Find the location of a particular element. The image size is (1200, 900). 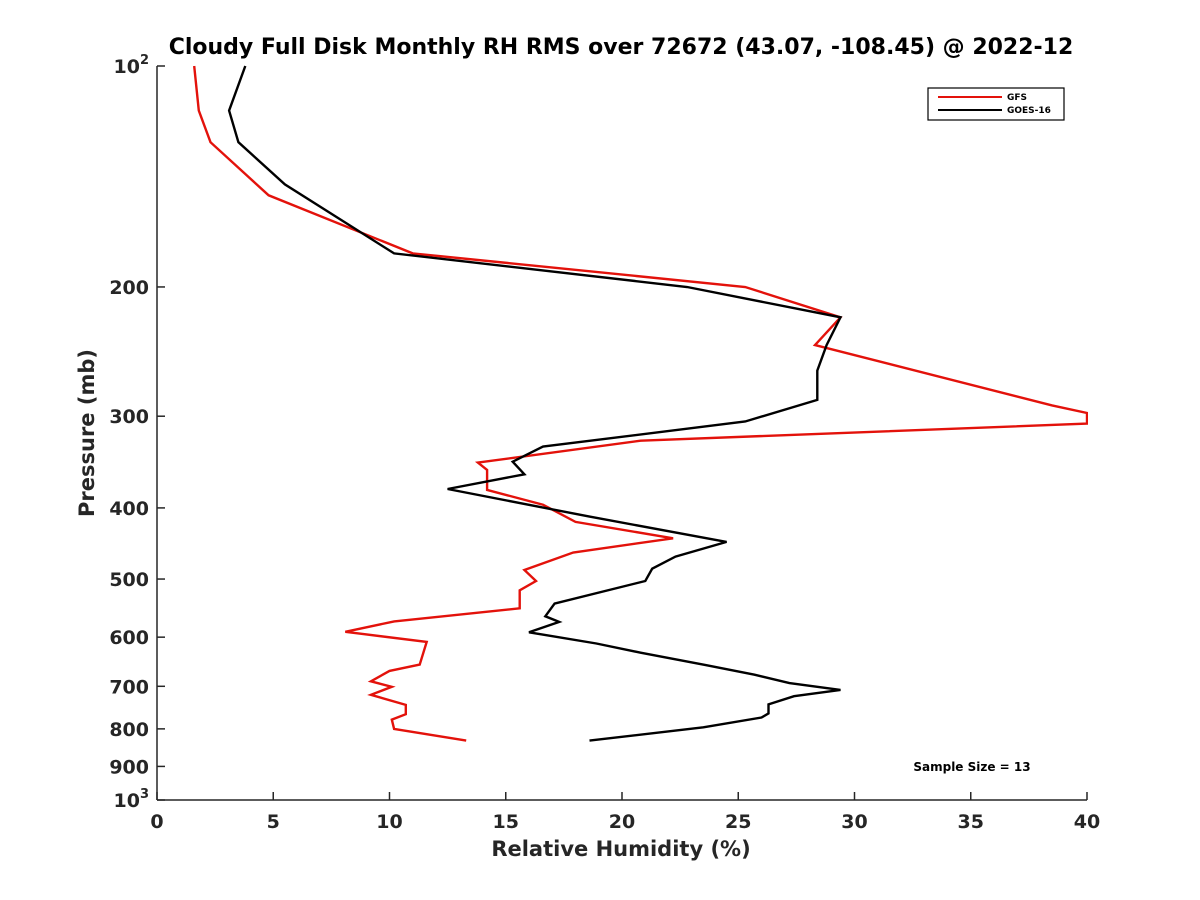

x-tick-label: 15 is located at coordinates (506, 822).